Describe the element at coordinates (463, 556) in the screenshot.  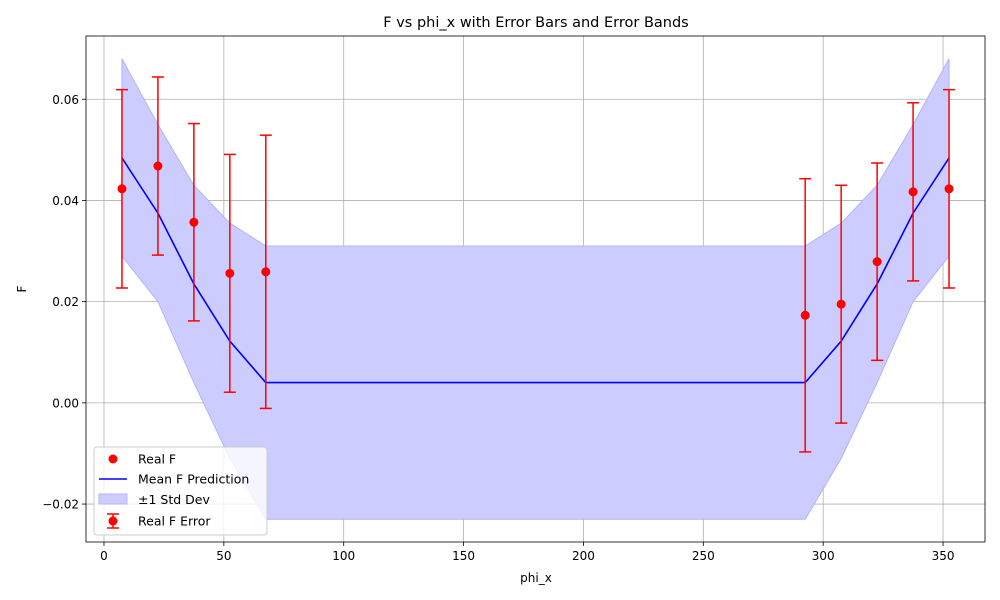
I see `x-tick-label: 150` at that location.